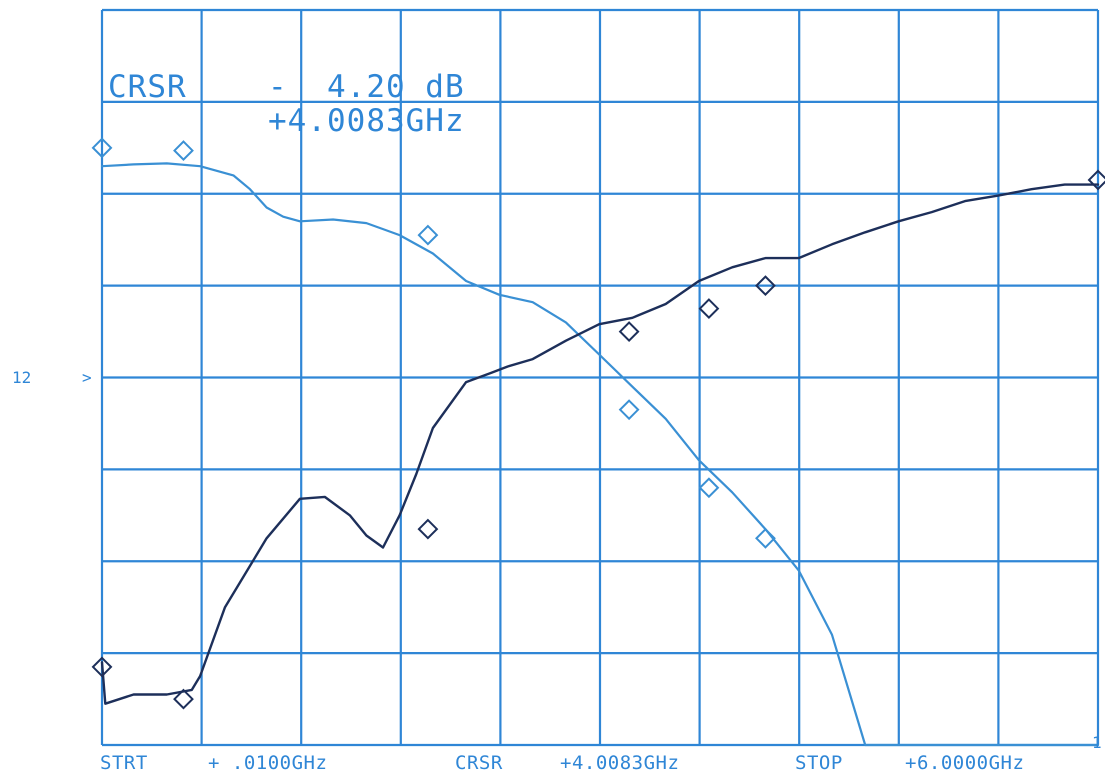 This screenshot has height=774, width=1105. What do you see at coordinates (366, 87) in the screenshot?
I see `header-cursor-value: - 4.20 dB` at bounding box center [366, 87].